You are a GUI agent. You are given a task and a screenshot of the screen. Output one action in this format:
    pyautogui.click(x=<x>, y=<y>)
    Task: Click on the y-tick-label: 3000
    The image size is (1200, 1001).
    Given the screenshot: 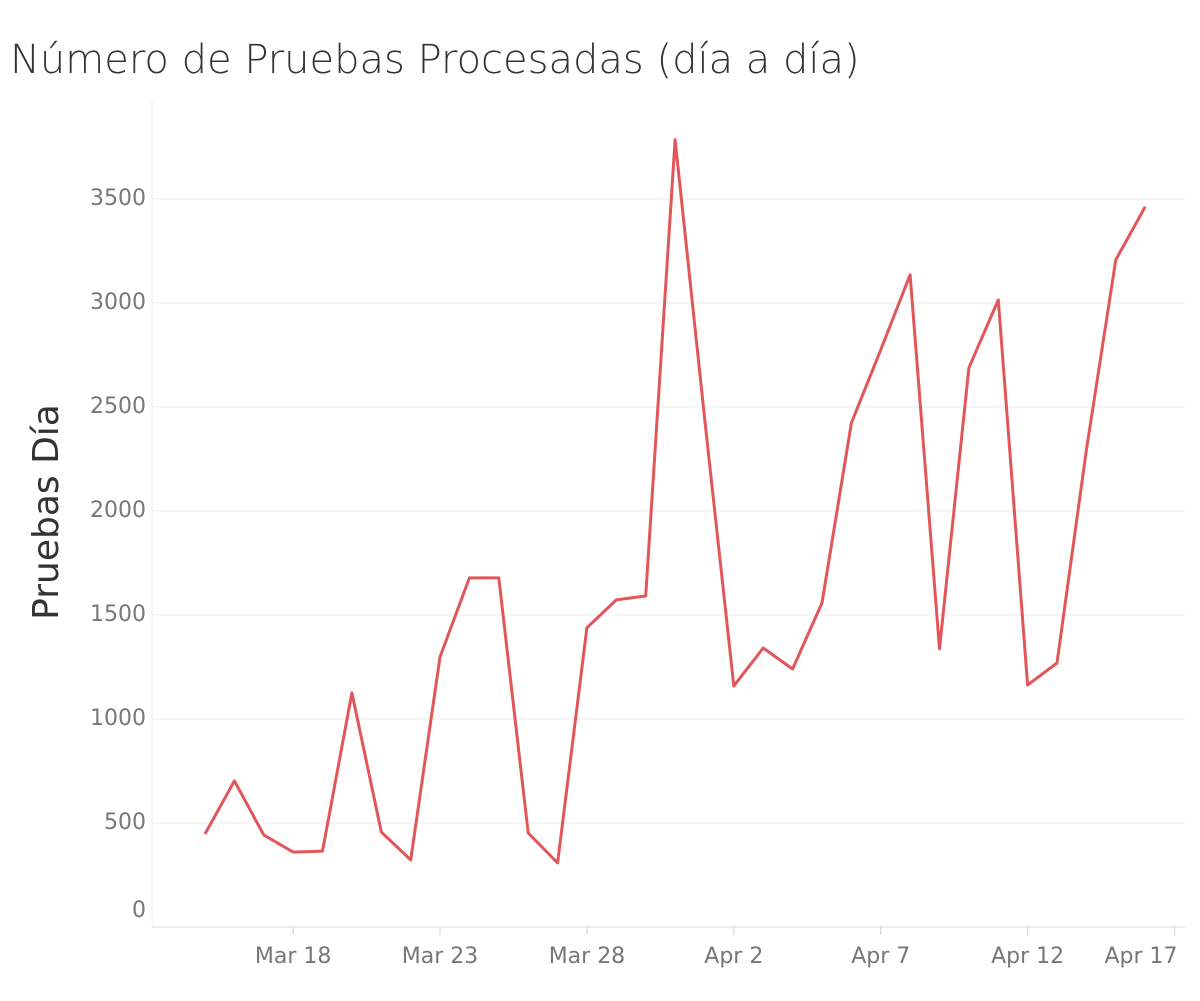 What is the action you would take?
    pyautogui.click(x=118, y=302)
    